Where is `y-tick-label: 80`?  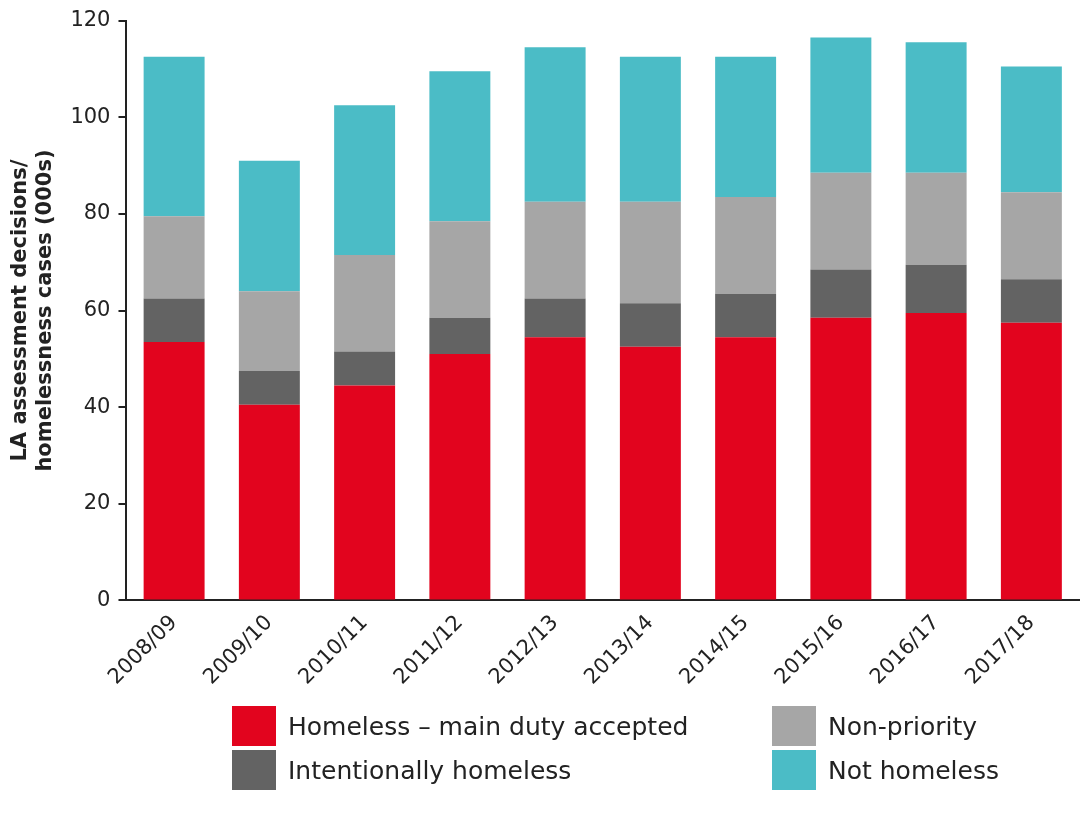 y-tick-label: 80 is located at coordinates (97, 212).